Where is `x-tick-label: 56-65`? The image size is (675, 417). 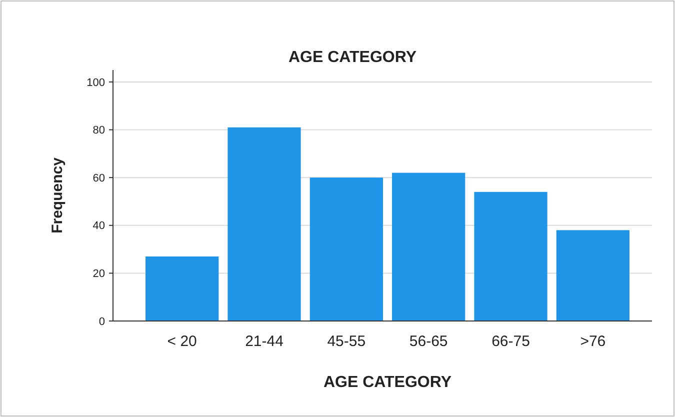
x-tick-label: 56-65 is located at coordinates (428, 341).